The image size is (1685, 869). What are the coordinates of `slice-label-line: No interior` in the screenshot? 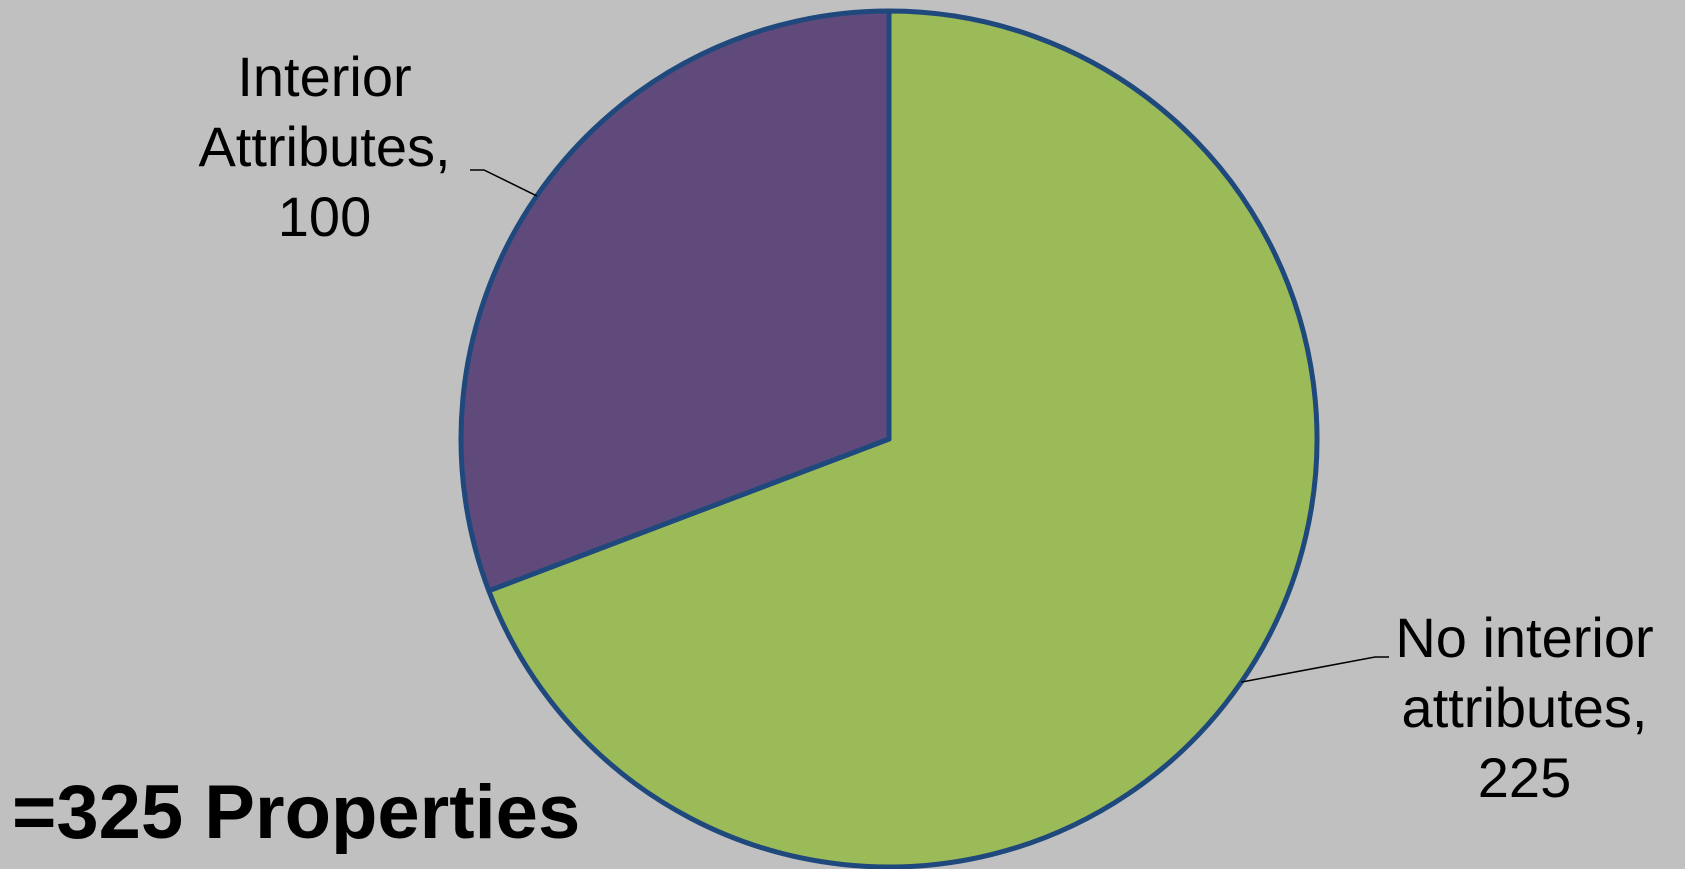 It's located at (1524, 637).